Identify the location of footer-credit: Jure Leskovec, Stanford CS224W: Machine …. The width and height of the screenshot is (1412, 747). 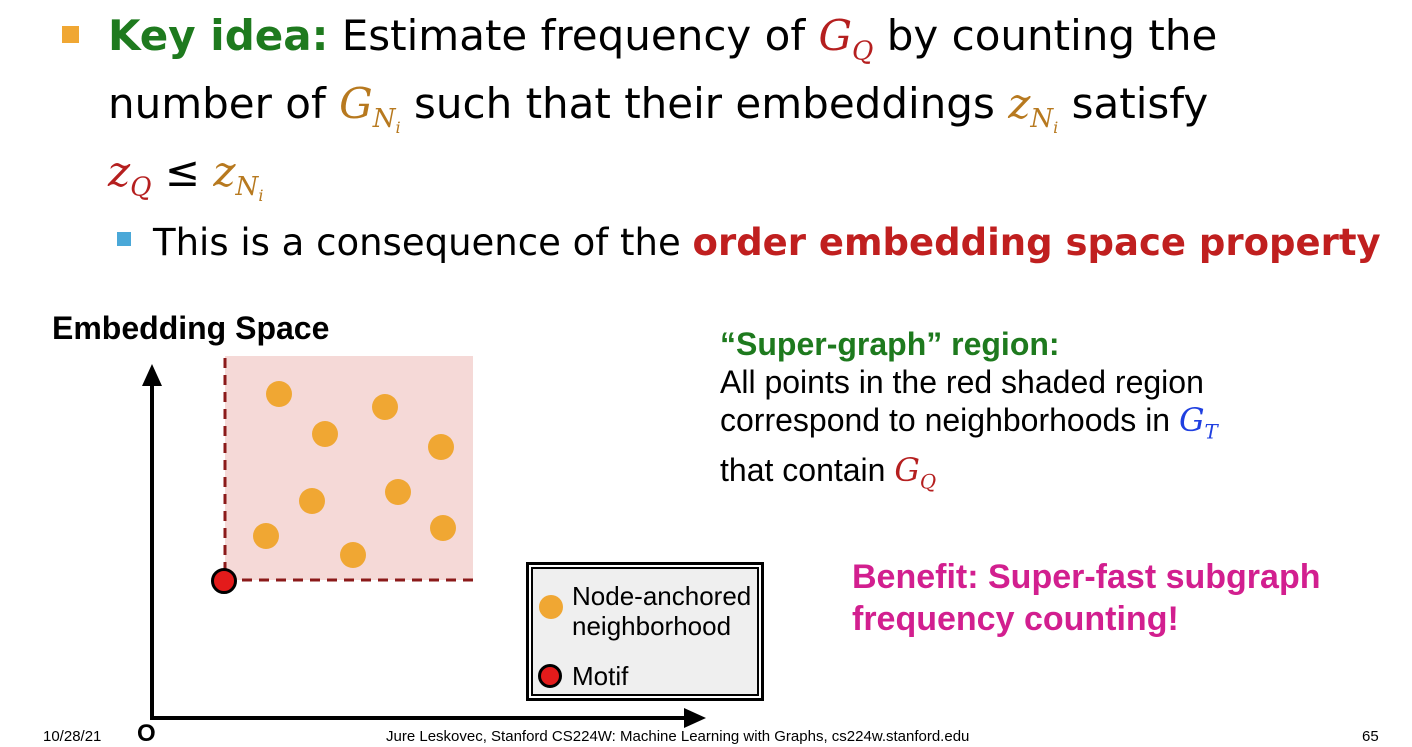
(678, 736).